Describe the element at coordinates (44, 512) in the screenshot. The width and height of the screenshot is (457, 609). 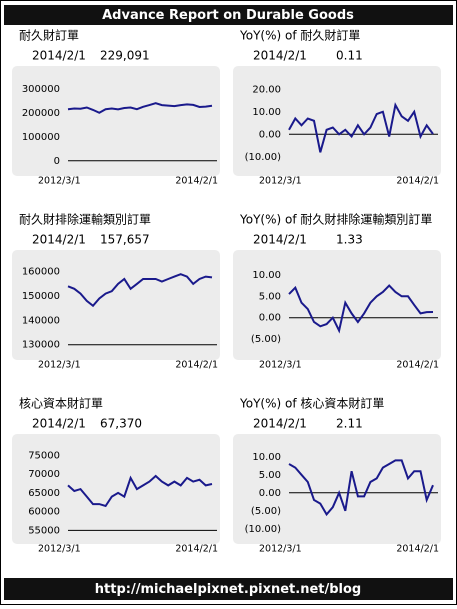
I see `y-tick-label: 60000` at that location.